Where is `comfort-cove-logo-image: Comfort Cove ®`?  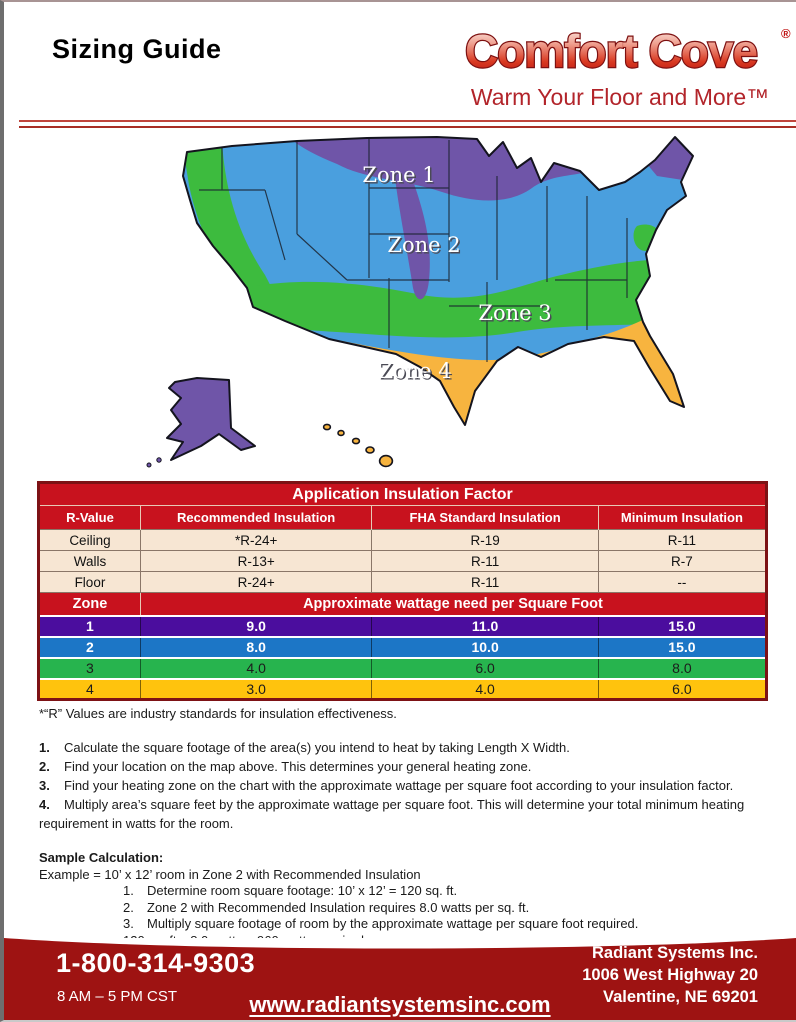
comfort-cove-logo-image: Comfort Cove ® is located at coordinates (627, 51).